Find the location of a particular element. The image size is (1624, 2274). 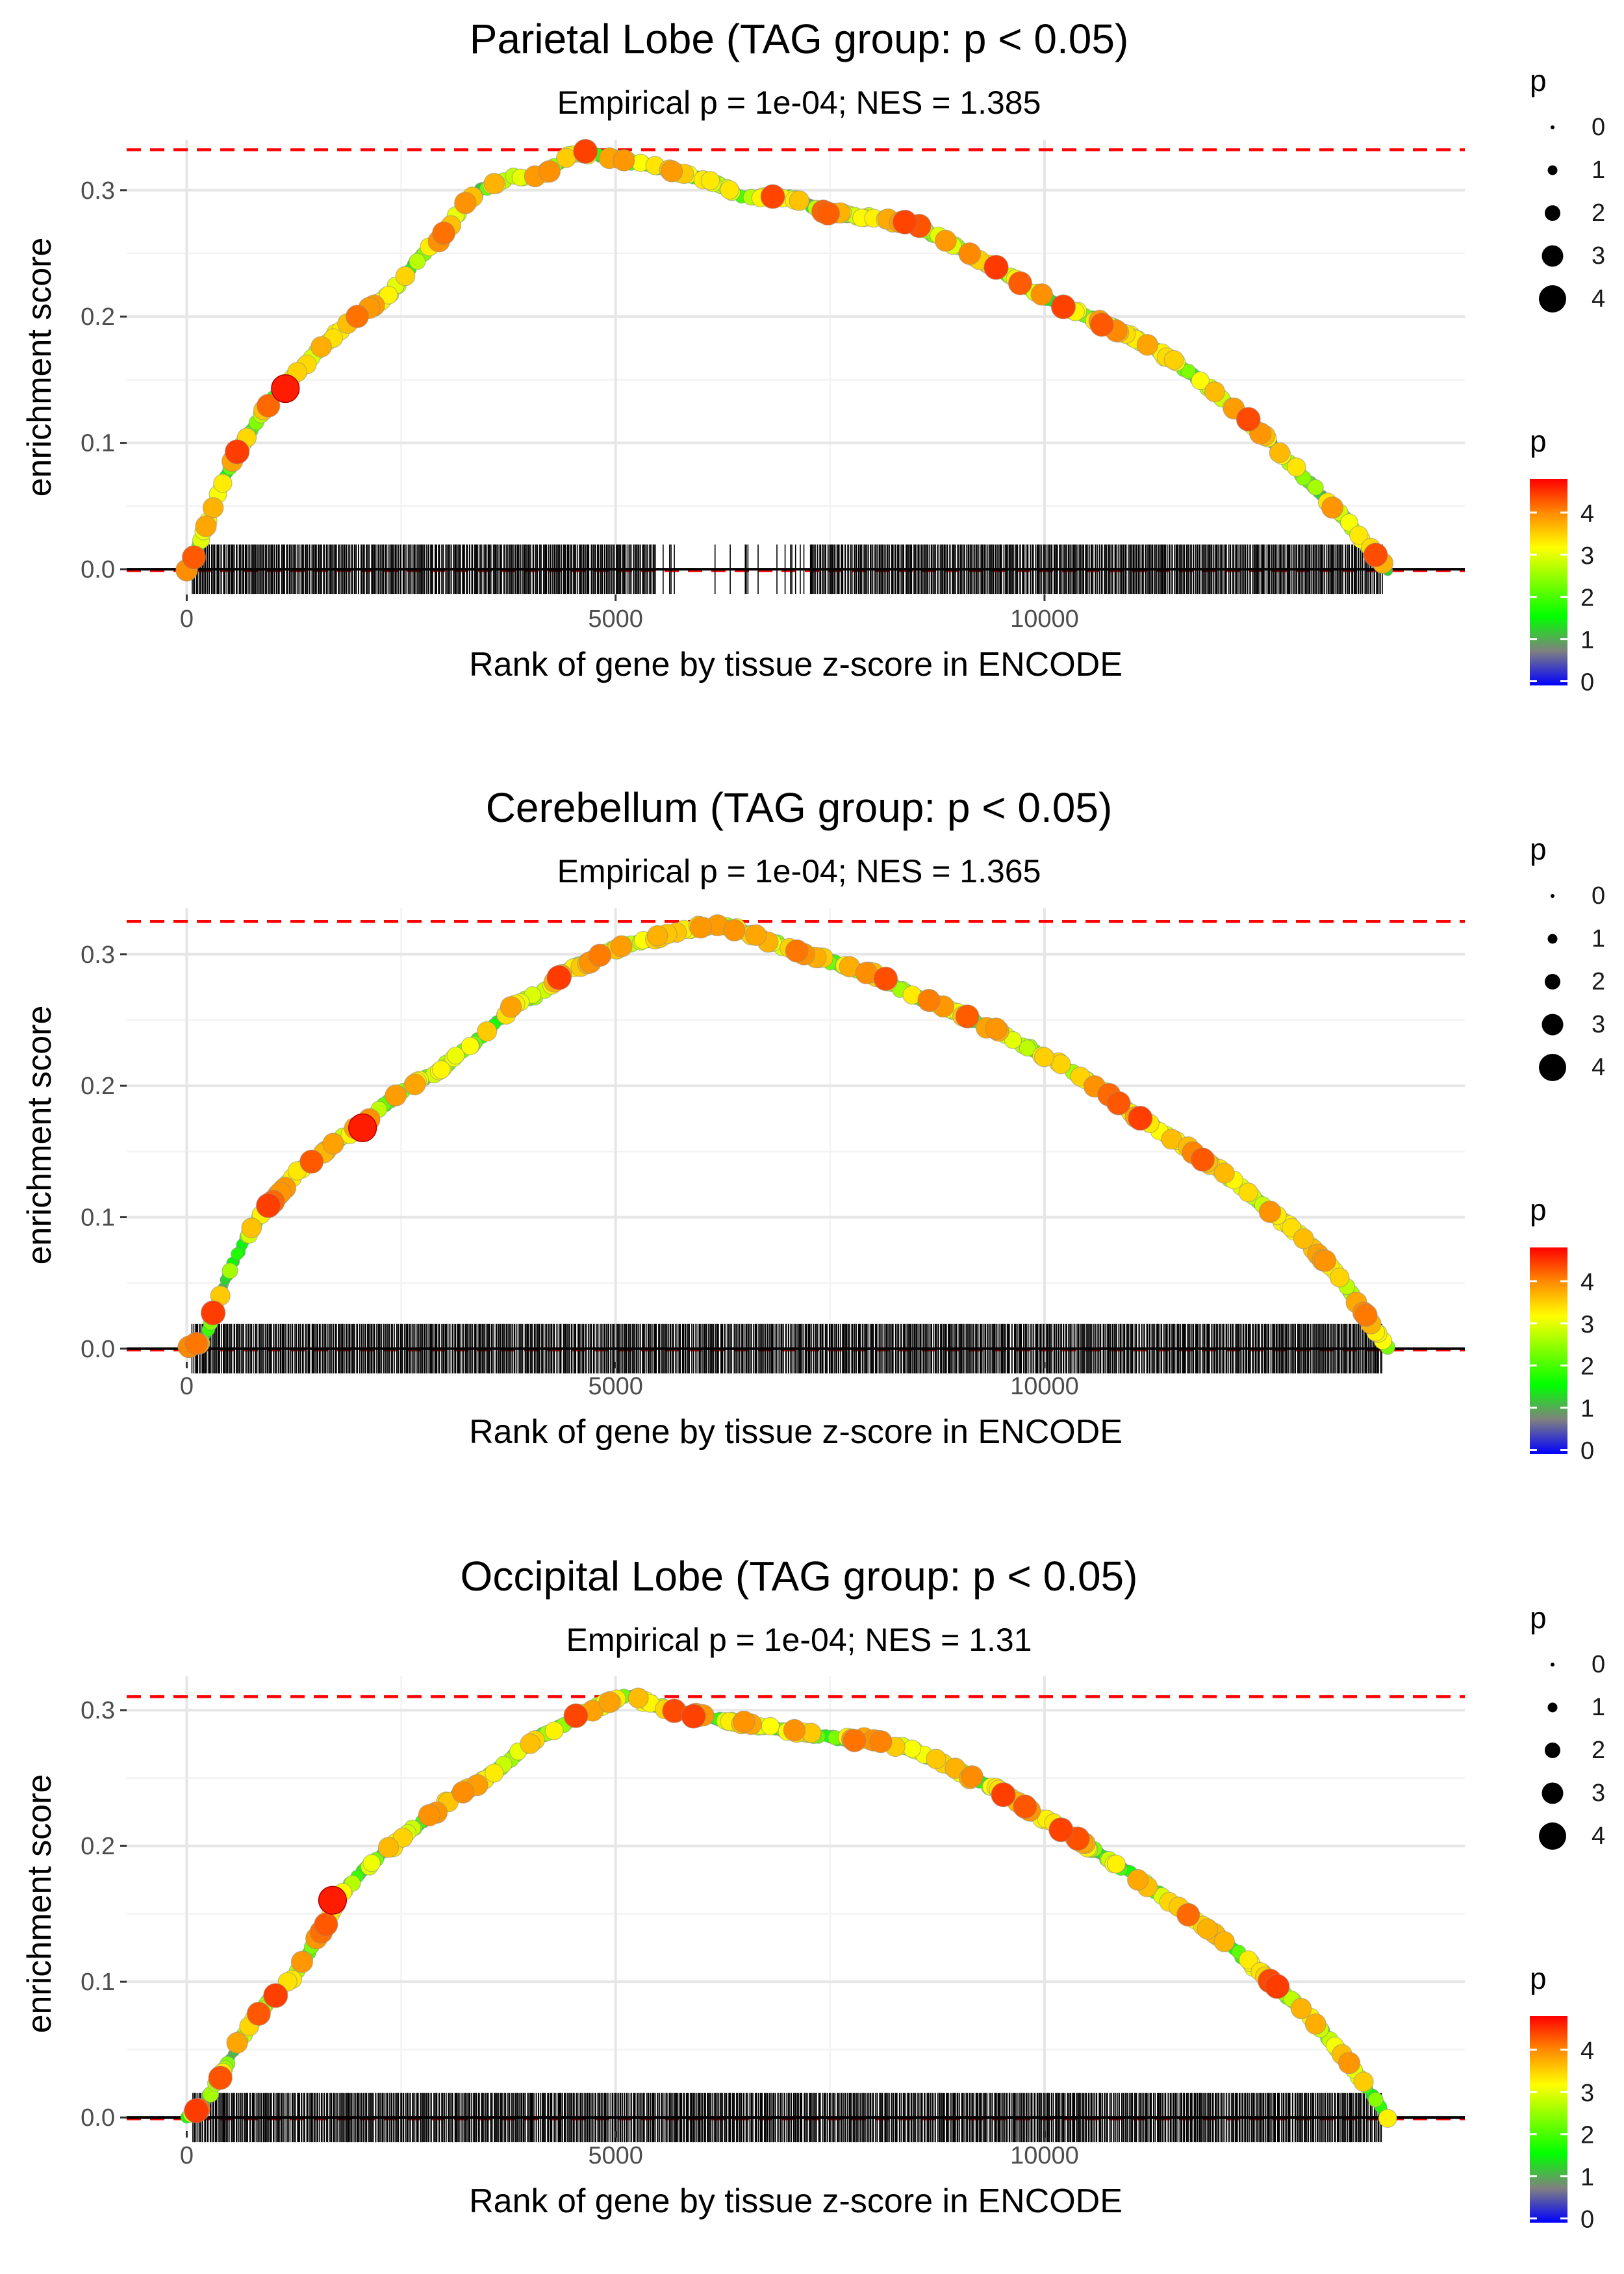

color-legend-label: 4 is located at coordinates (1587, 2051).